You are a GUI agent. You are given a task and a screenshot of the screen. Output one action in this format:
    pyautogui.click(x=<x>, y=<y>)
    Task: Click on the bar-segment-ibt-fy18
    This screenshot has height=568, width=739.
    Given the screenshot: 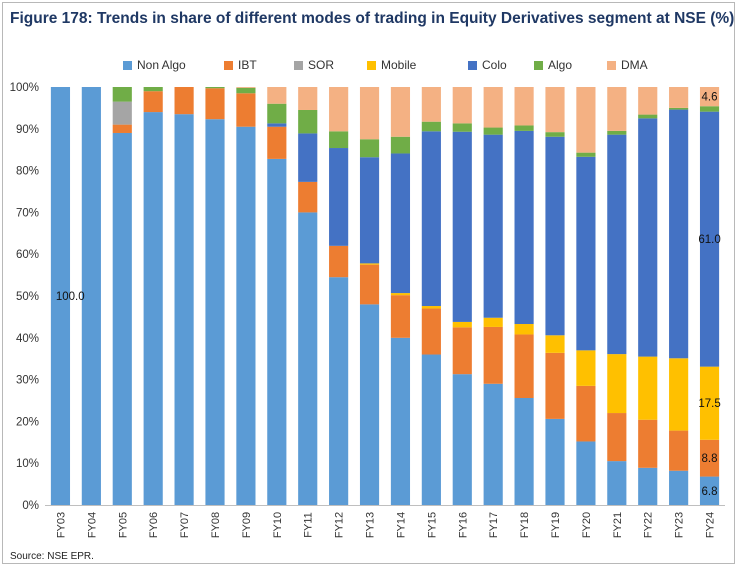 What is the action you would take?
    pyautogui.click(x=524, y=366)
    